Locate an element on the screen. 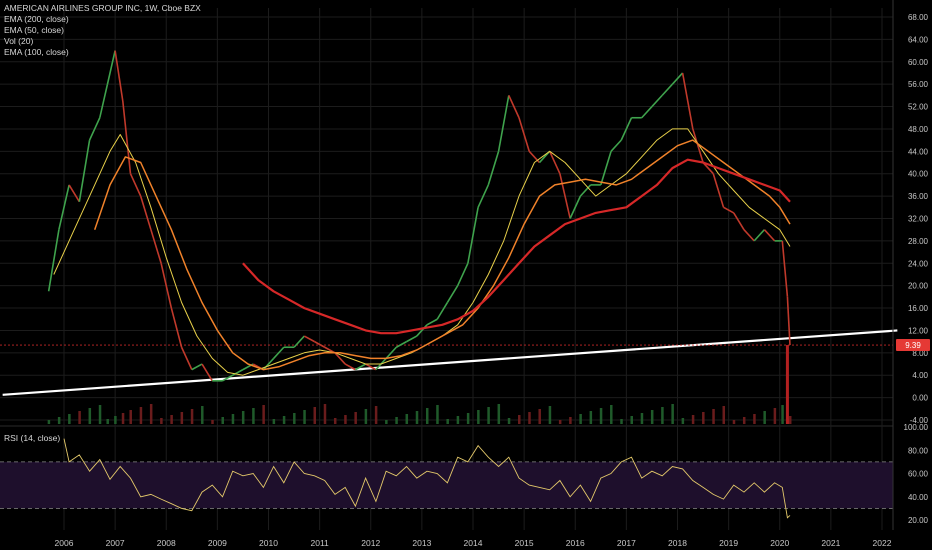 The height and width of the screenshot is (550, 932). price-tick-label: 52.00 is located at coordinates (918, 107).